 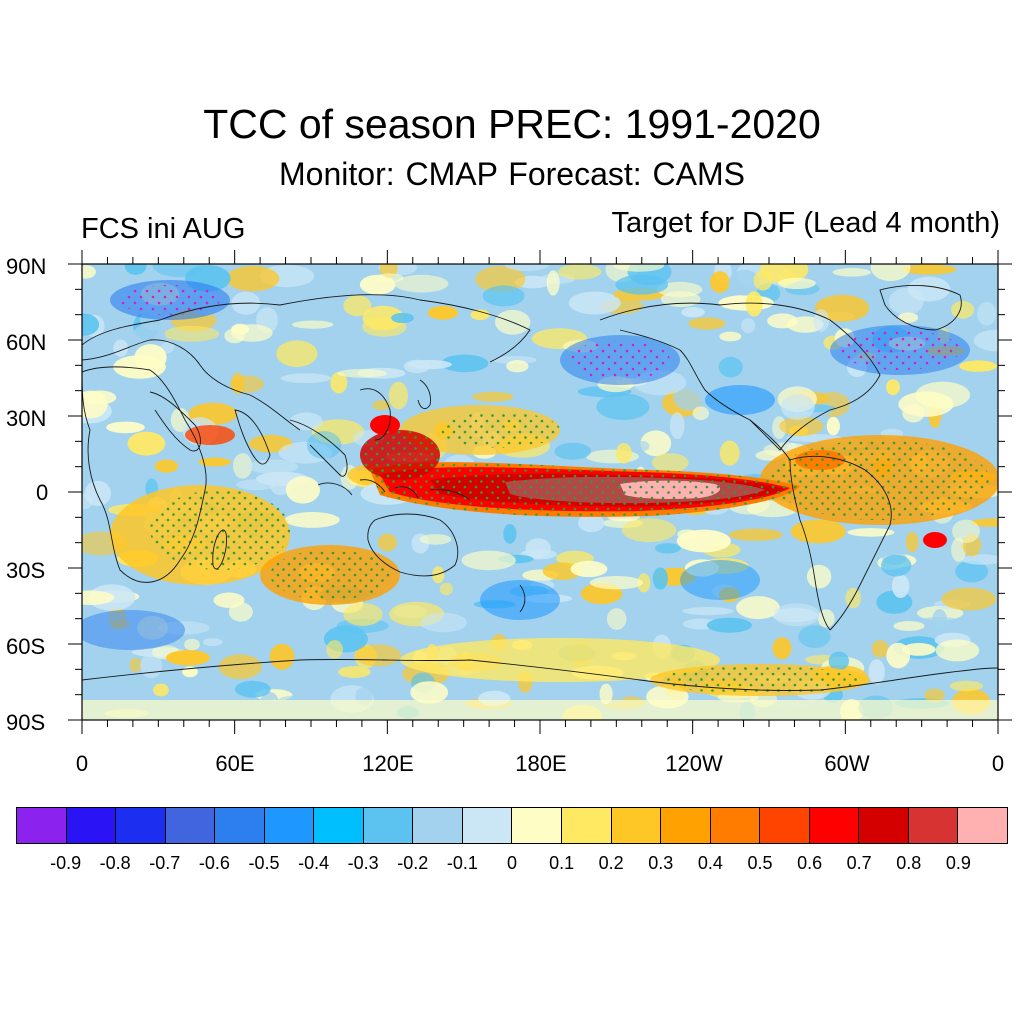 What do you see at coordinates (413, 863) in the screenshot?
I see `colorbar-label: -0.2` at bounding box center [413, 863].